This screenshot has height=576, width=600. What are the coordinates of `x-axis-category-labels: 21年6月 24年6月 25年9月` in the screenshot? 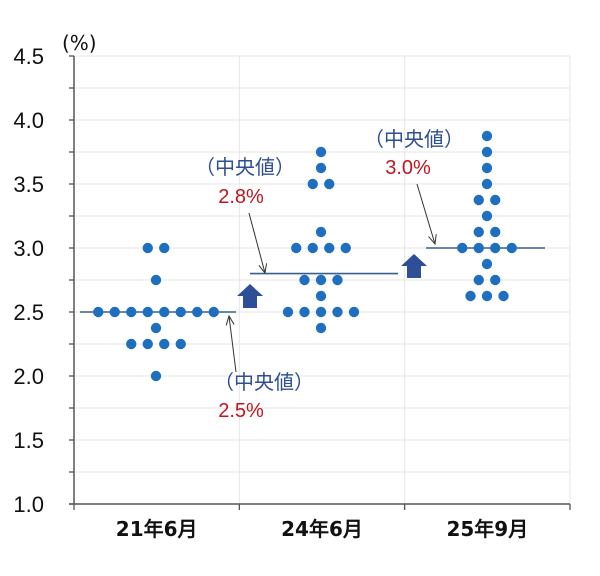 It's located at (322, 529).